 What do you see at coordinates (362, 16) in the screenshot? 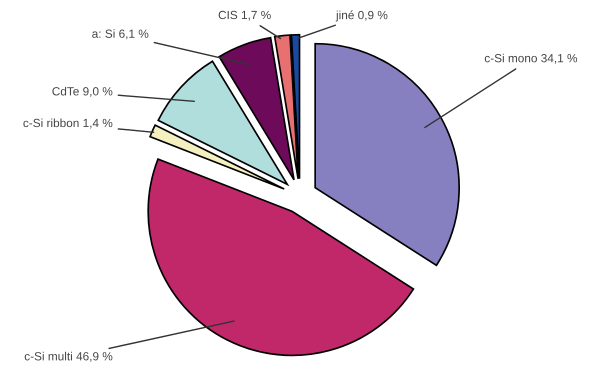
I see `slice-label: jiné 0,9 %` at bounding box center [362, 16].